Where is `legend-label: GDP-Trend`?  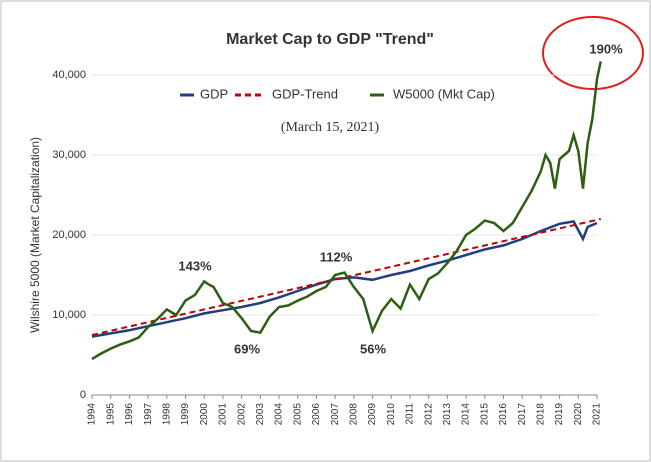 legend-label: GDP-Trend is located at coordinates (305, 93).